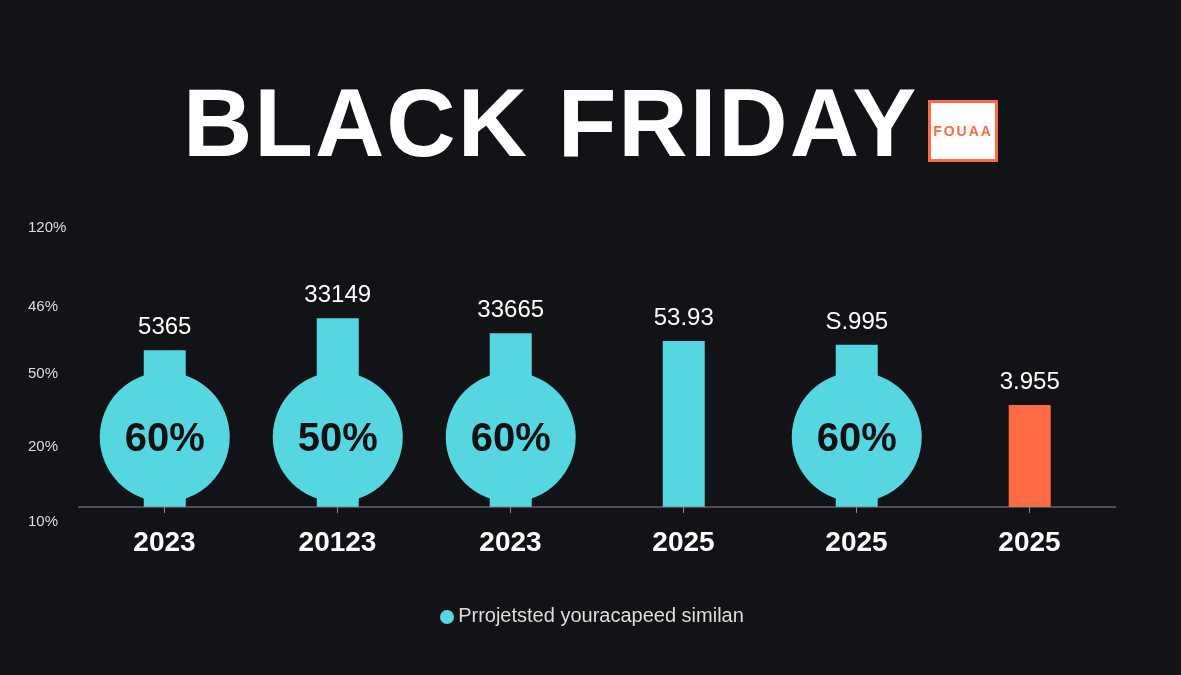 This screenshot has height=675, width=1181. Describe the element at coordinates (337, 541) in the screenshot. I see `x-tick-label: 20123` at that location.